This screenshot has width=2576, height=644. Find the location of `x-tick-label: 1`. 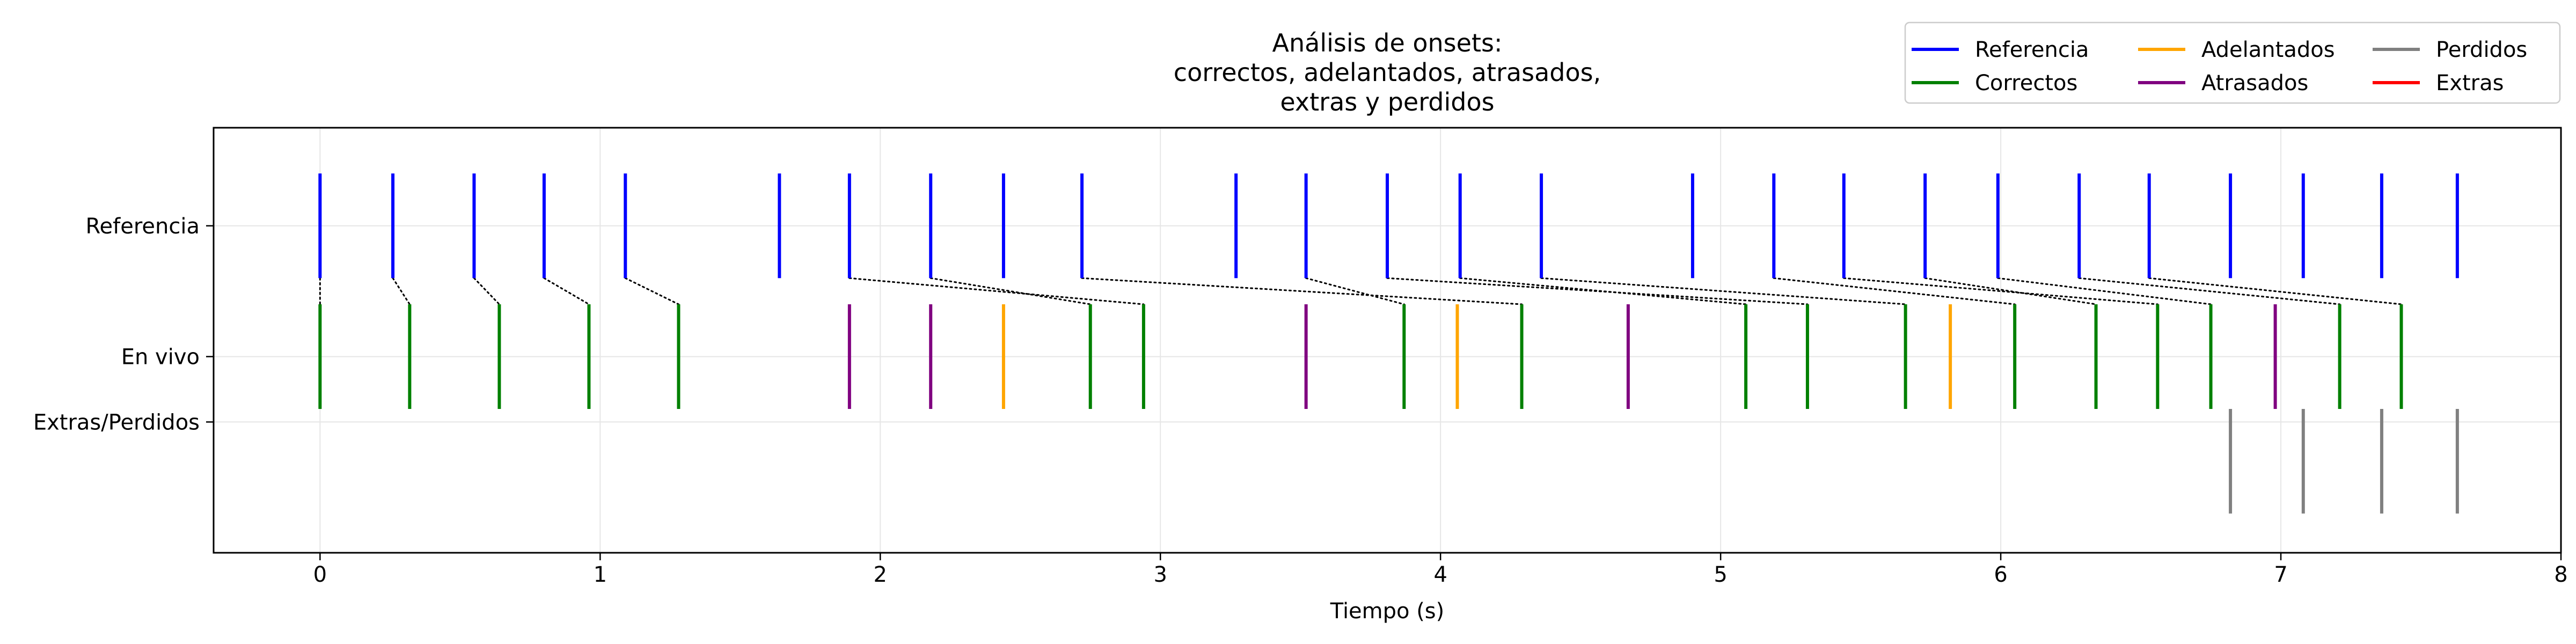

x-tick-label: 1 is located at coordinates (600, 574).